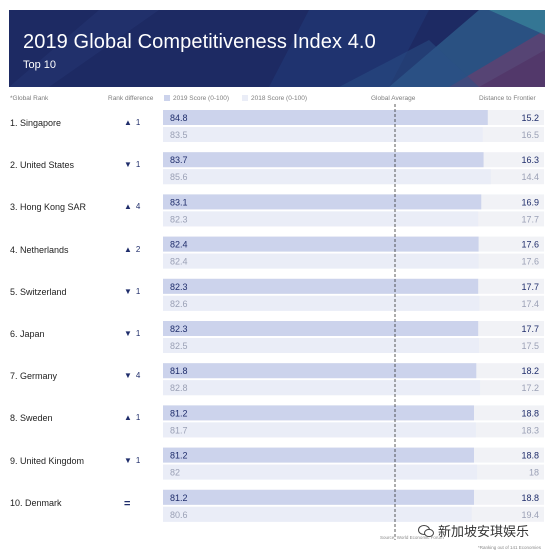 Image resolution: width=554 pixels, height=557 pixels. What do you see at coordinates (530, 160) in the screenshot?
I see `distance-label-2019: 16.3` at bounding box center [530, 160].